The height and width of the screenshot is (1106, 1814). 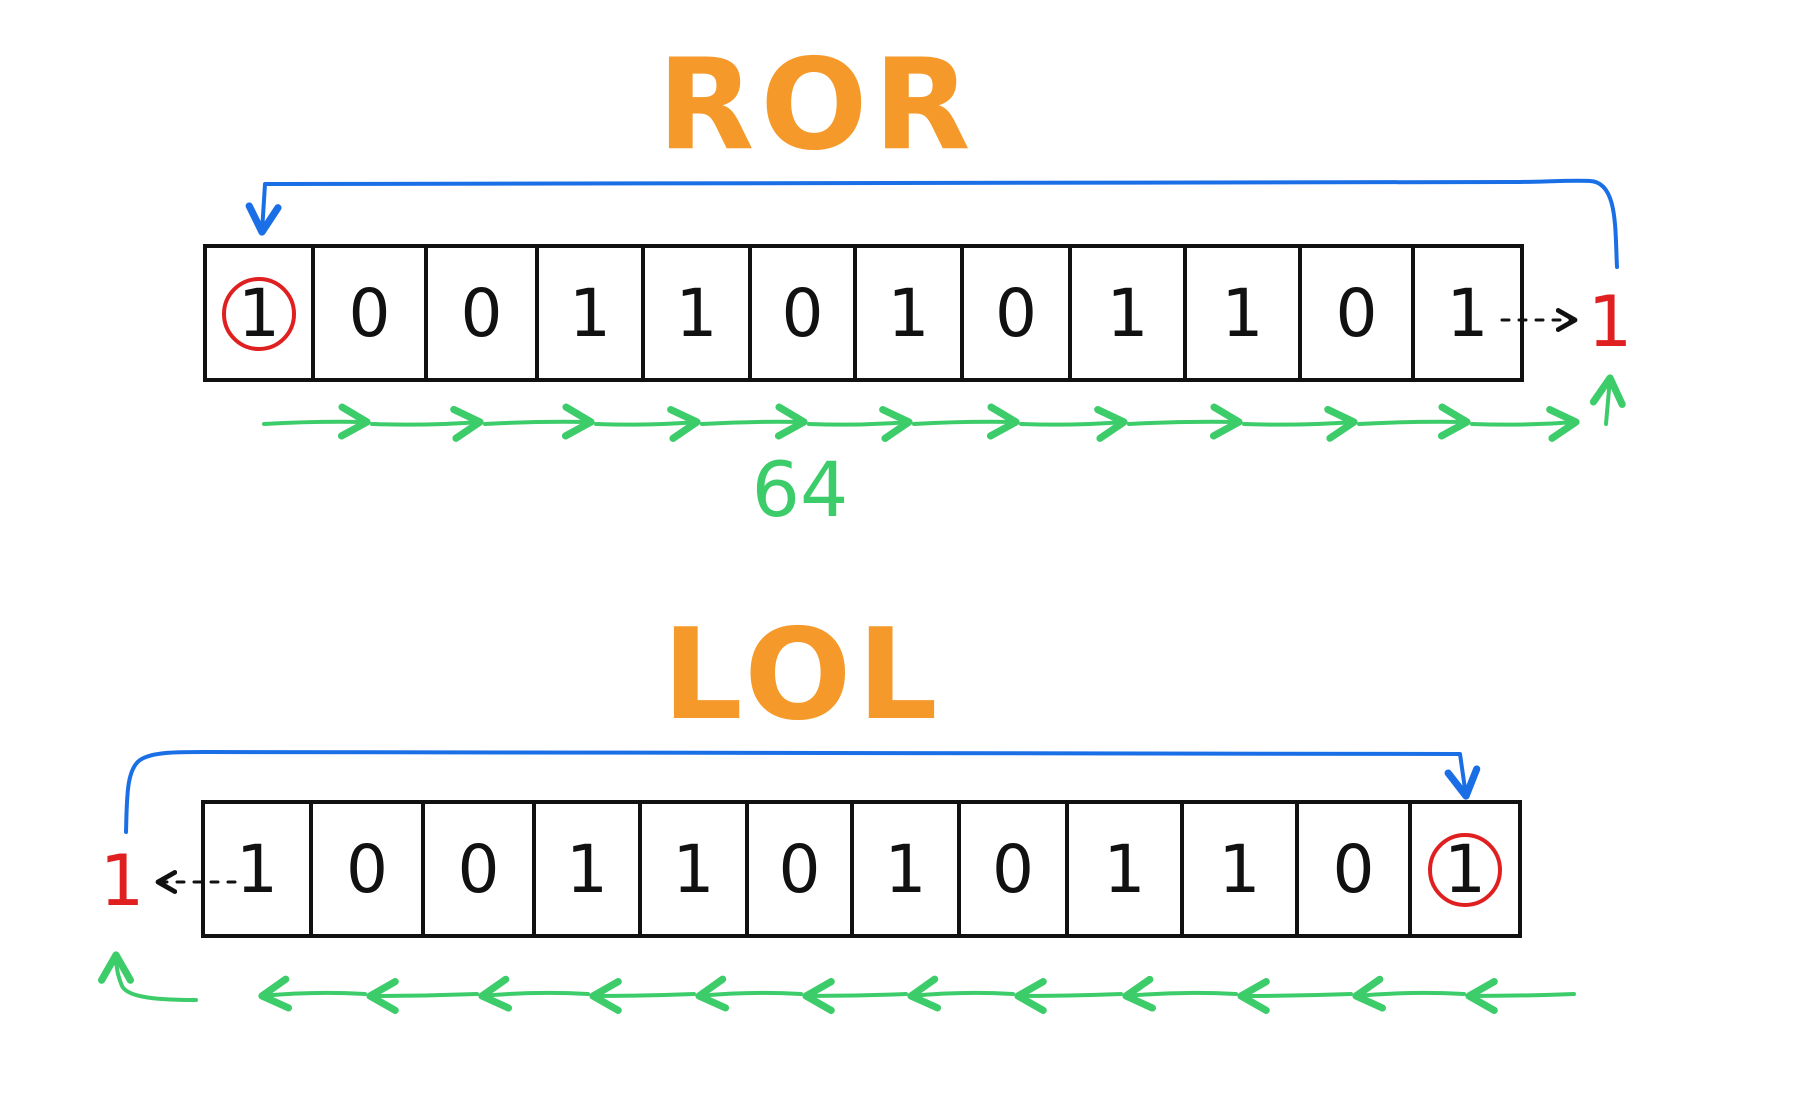 What do you see at coordinates (122, 881) in the screenshot?
I see `rol-carry-bit: 1` at bounding box center [122, 881].